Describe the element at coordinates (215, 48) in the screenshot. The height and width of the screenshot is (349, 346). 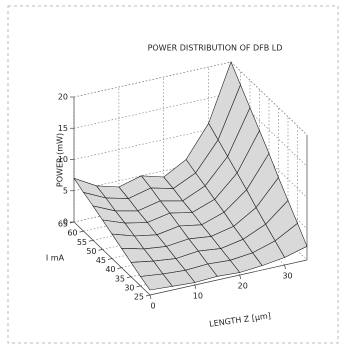
I see `chart-title: POWER DISTRIBUTION OF DFB LD` at that location.